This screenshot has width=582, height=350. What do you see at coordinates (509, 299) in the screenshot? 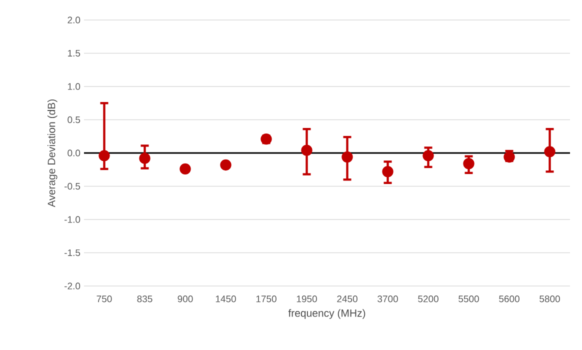
I see `x-tick-label: 5600` at bounding box center [509, 299].